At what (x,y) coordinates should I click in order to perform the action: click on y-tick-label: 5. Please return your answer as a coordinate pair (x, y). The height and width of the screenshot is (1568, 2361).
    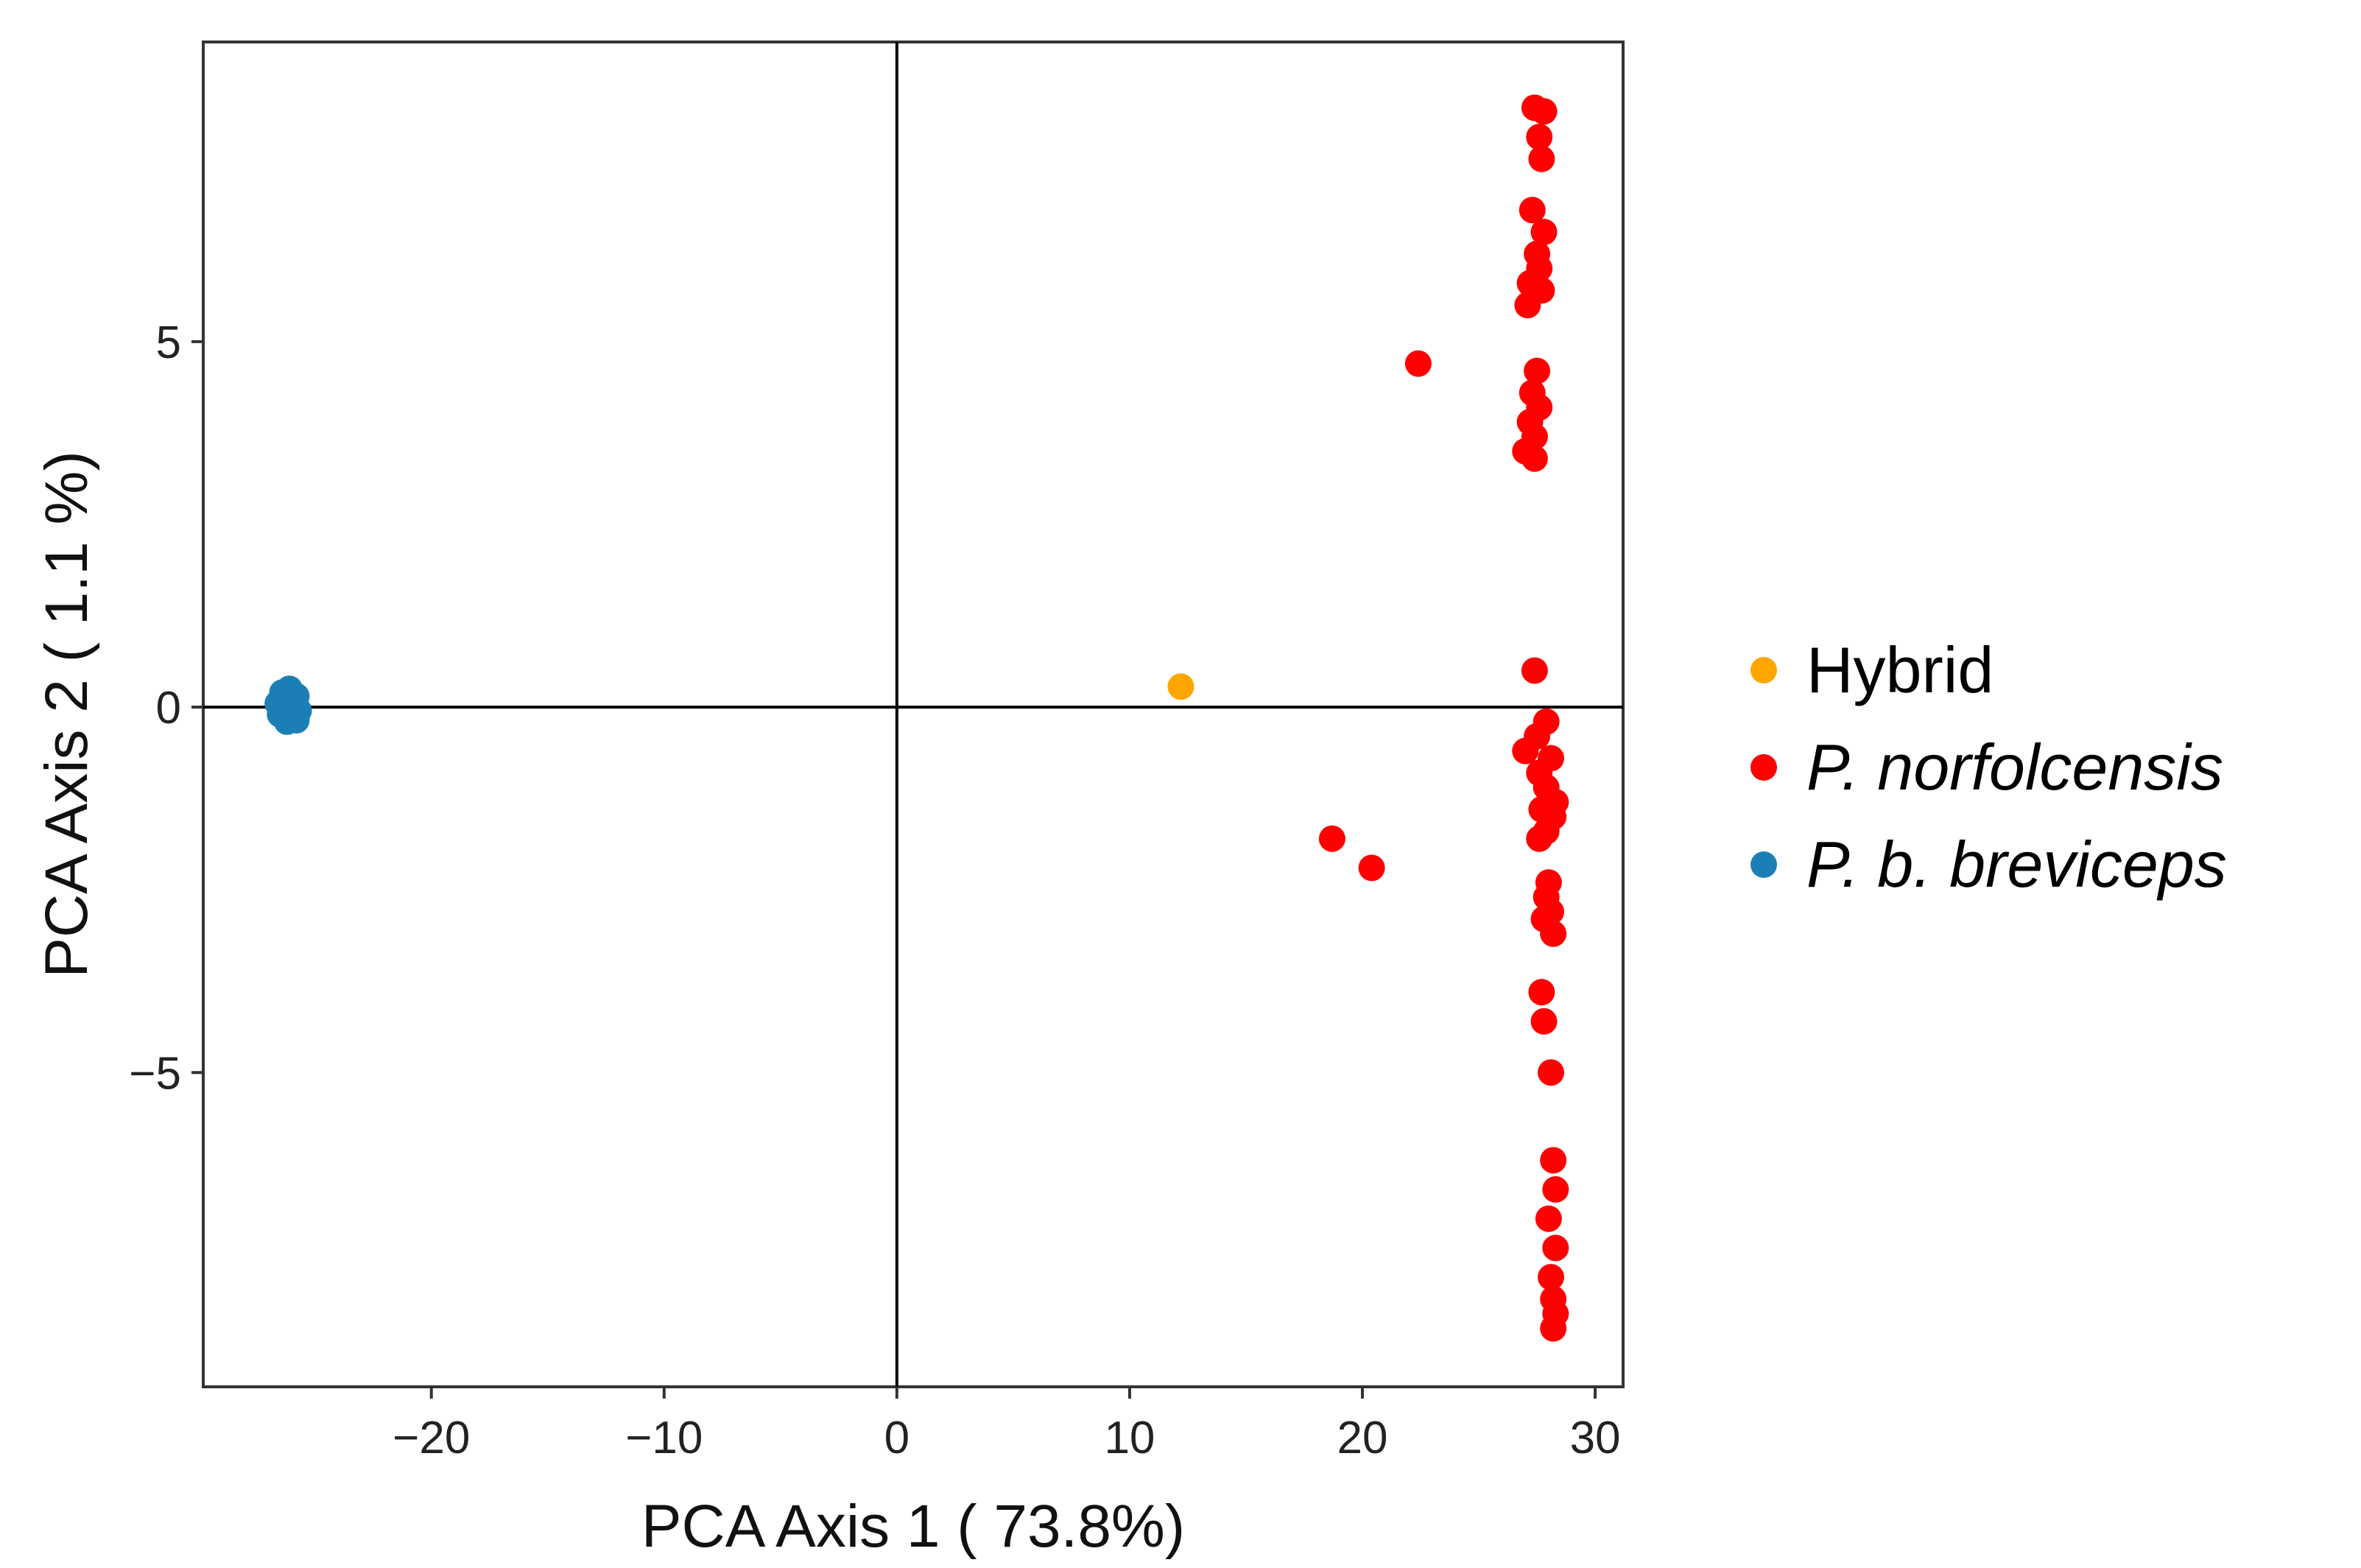
    Looking at the image, I should click on (168, 342).